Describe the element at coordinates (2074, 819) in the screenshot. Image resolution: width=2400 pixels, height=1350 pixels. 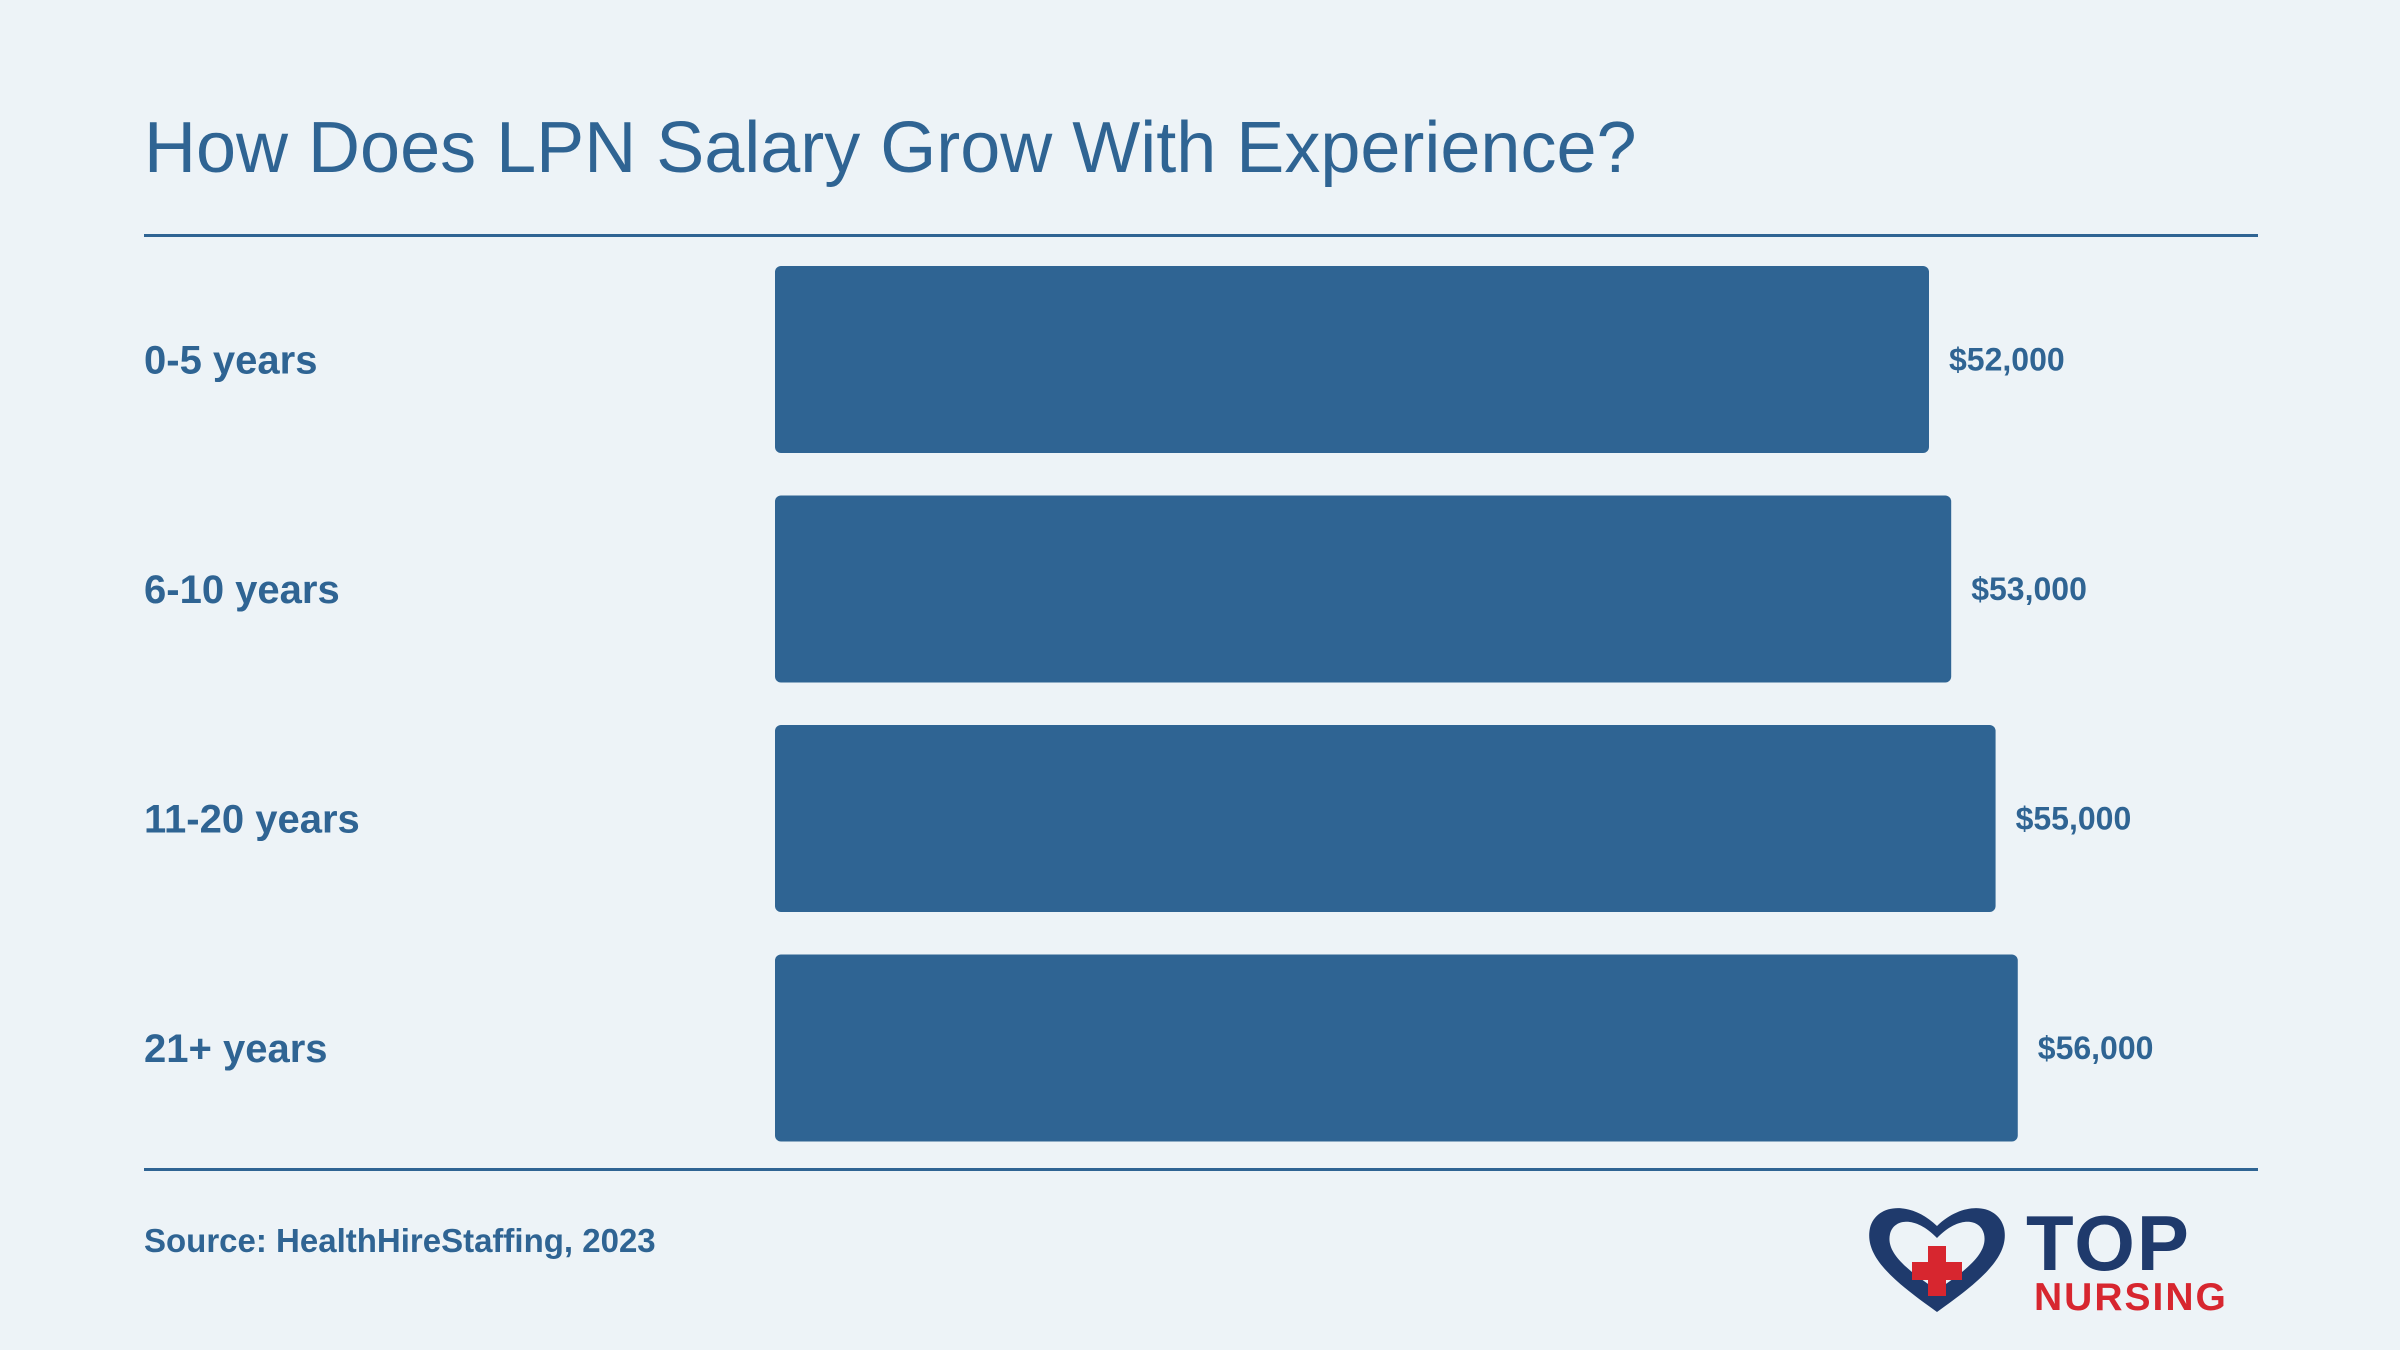
I see `value-label: $55,000` at that location.